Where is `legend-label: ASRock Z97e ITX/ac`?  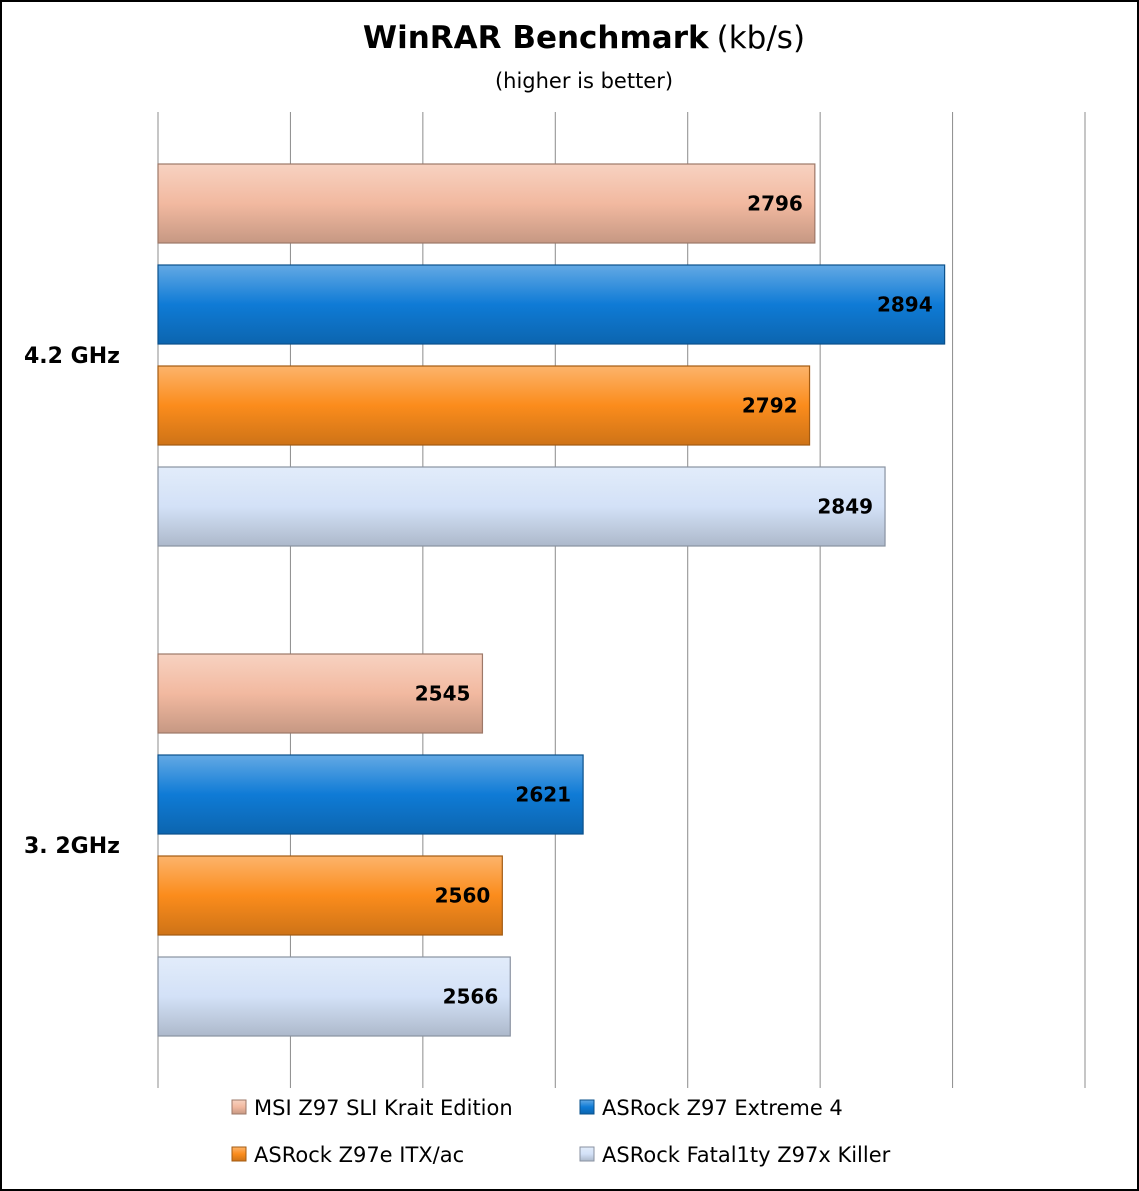 legend-label: ASRock Z97e ITX/ac is located at coordinates (359, 1155).